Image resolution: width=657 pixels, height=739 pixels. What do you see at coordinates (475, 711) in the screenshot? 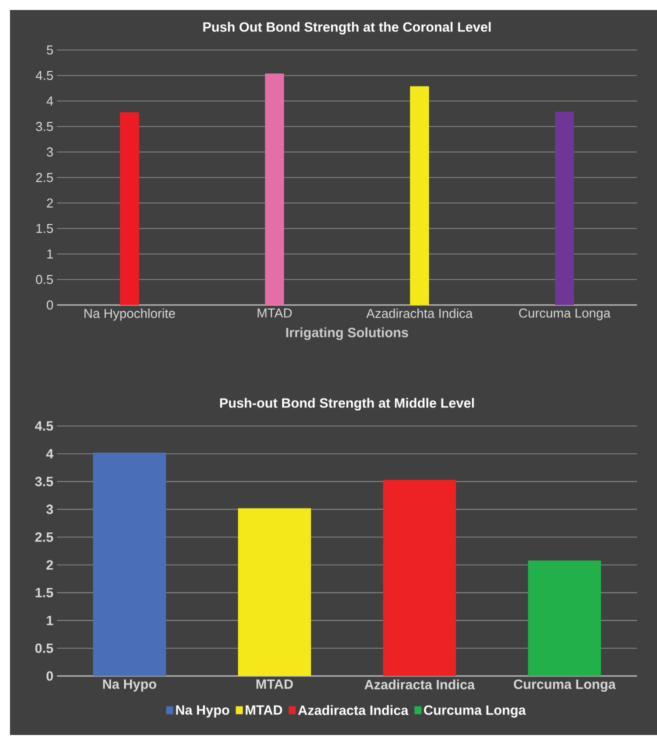
I see `legend-label: Curcuma Longa` at bounding box center [475, 711].